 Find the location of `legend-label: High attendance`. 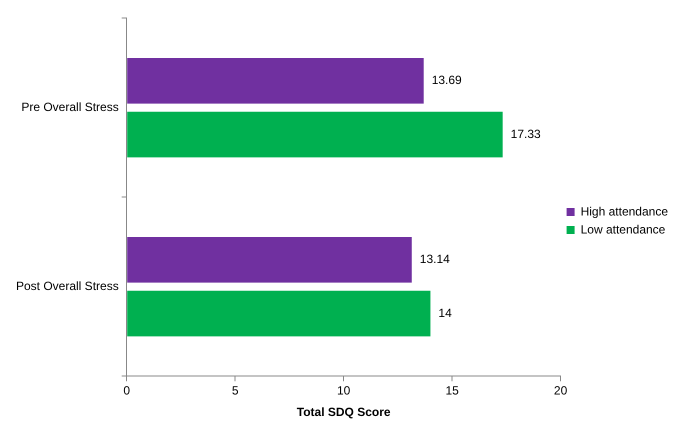

legend-label: High attendance is located at coordinates (624, 211).